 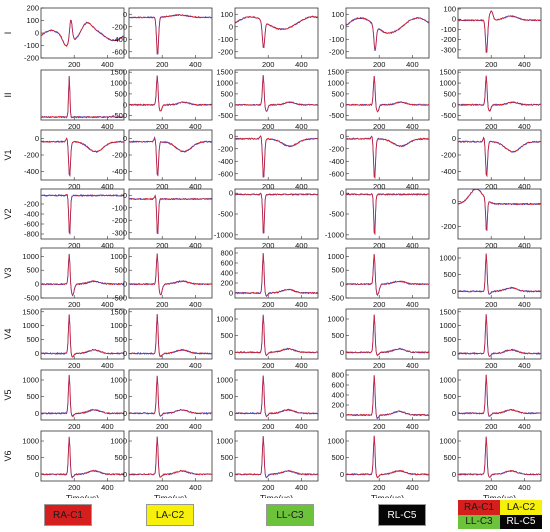 I want to click on y-tick-label: 800, so click(x=226, y=253).